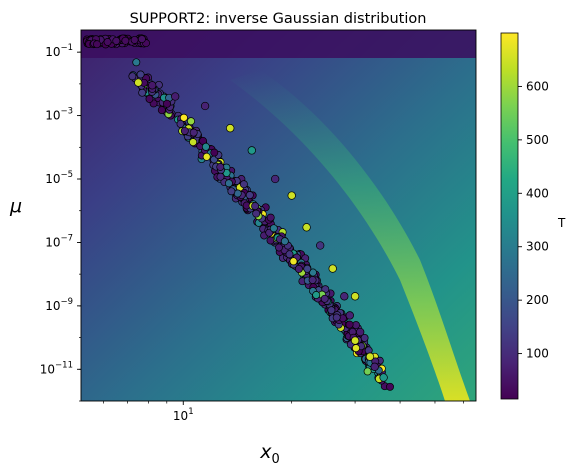  I want to click on x-axis: 101, so click(283, 412).